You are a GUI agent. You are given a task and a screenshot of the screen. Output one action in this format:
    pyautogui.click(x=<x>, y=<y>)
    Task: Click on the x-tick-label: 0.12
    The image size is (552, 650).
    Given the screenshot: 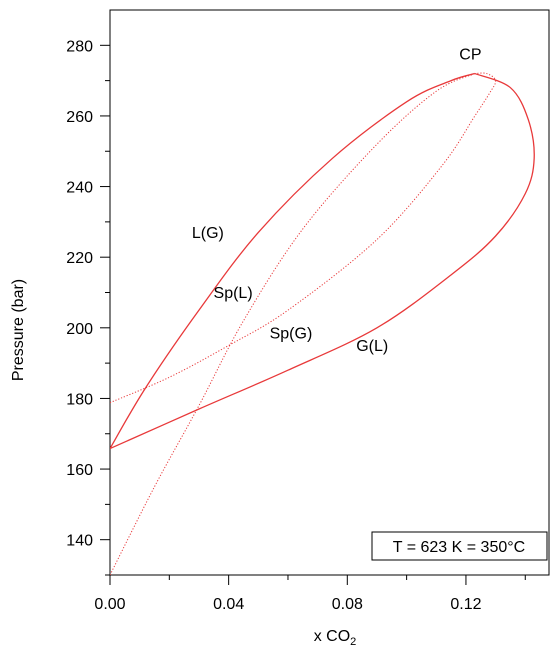 What is the action you would take?
    pyautogui.click(x=465, y=604)
    